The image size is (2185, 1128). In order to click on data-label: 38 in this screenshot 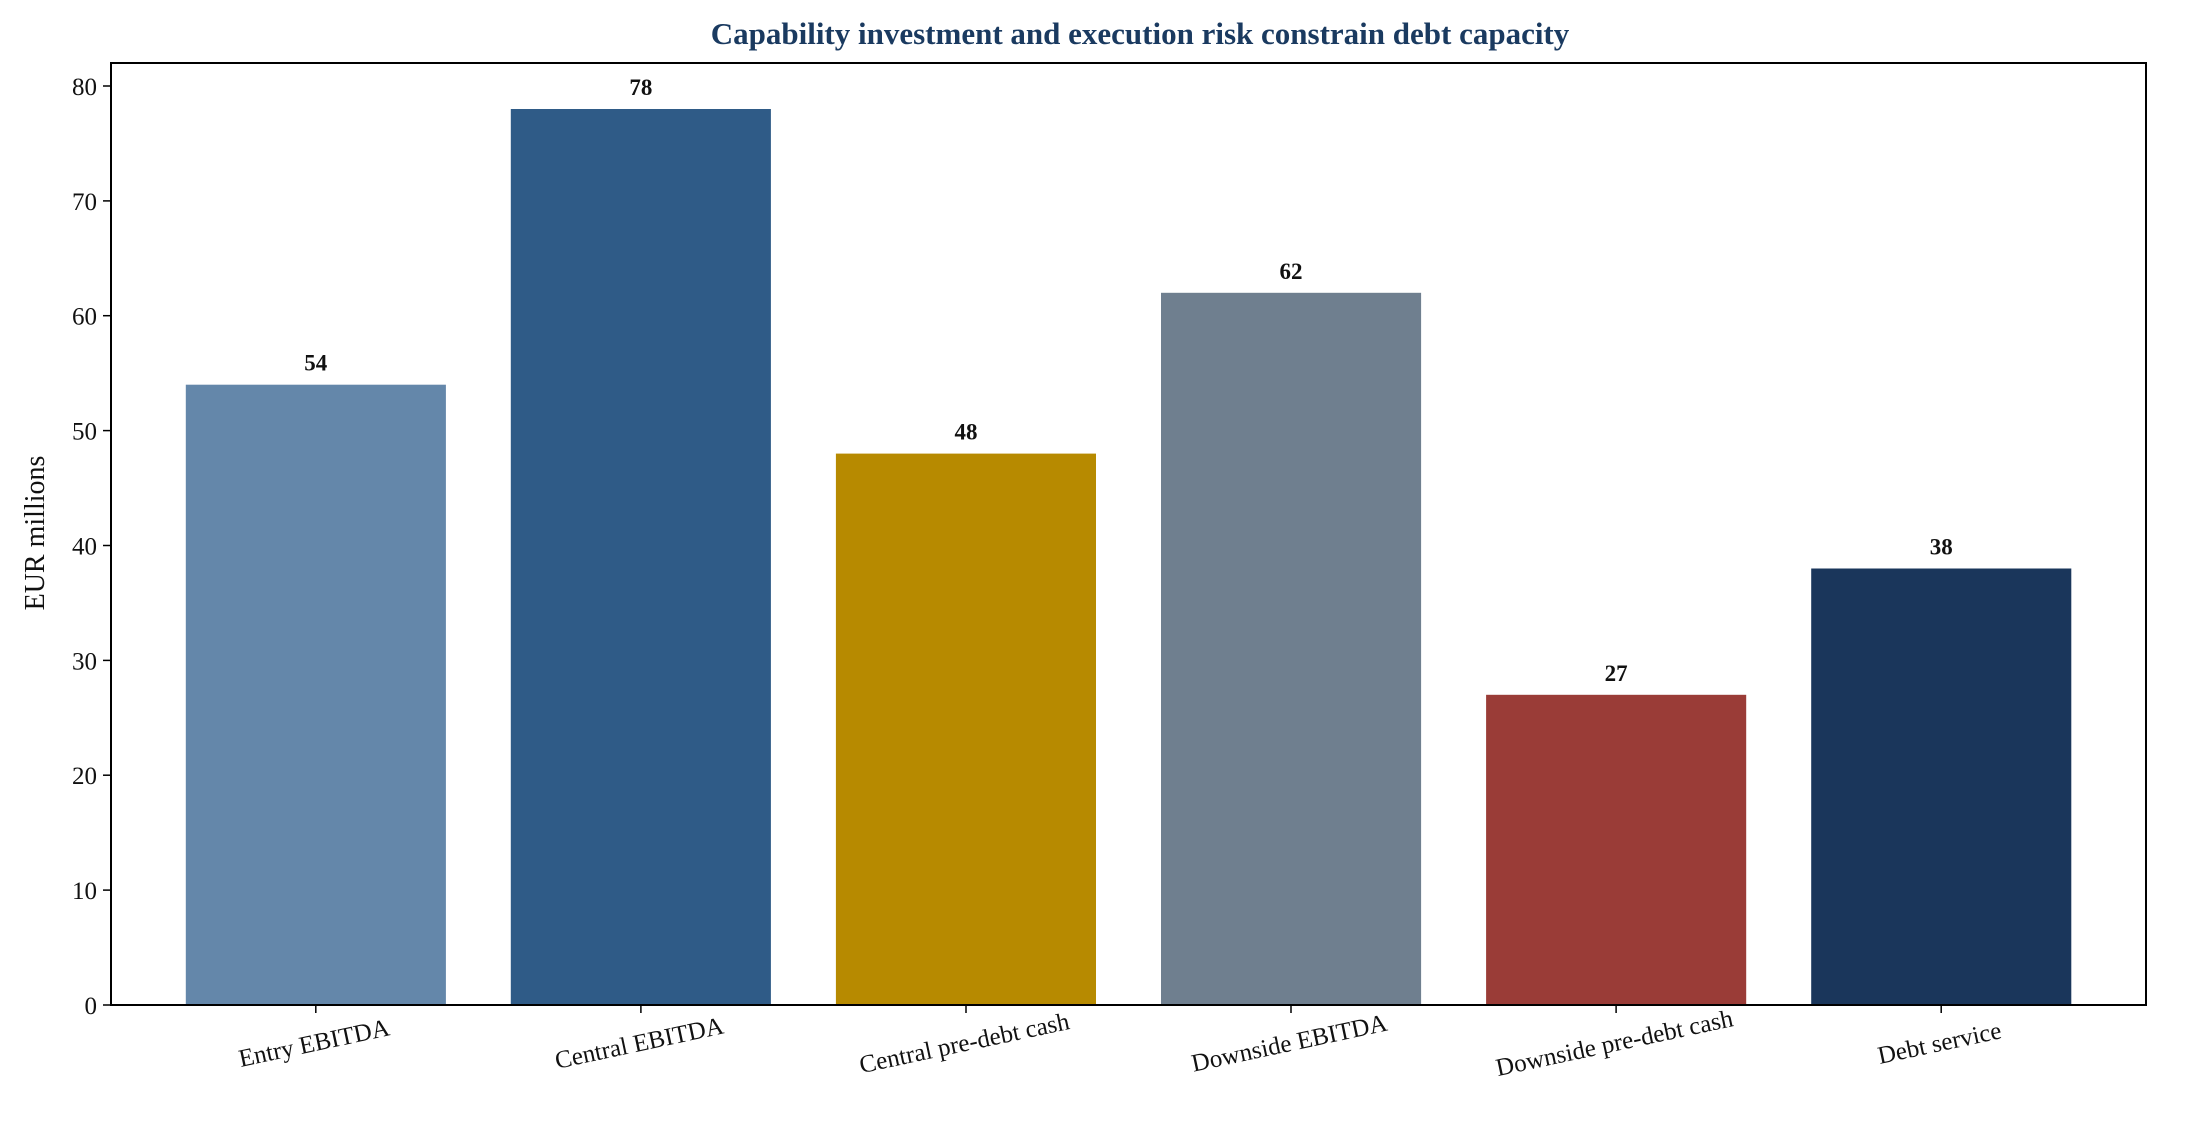, I will do `click(1941, 547)`.